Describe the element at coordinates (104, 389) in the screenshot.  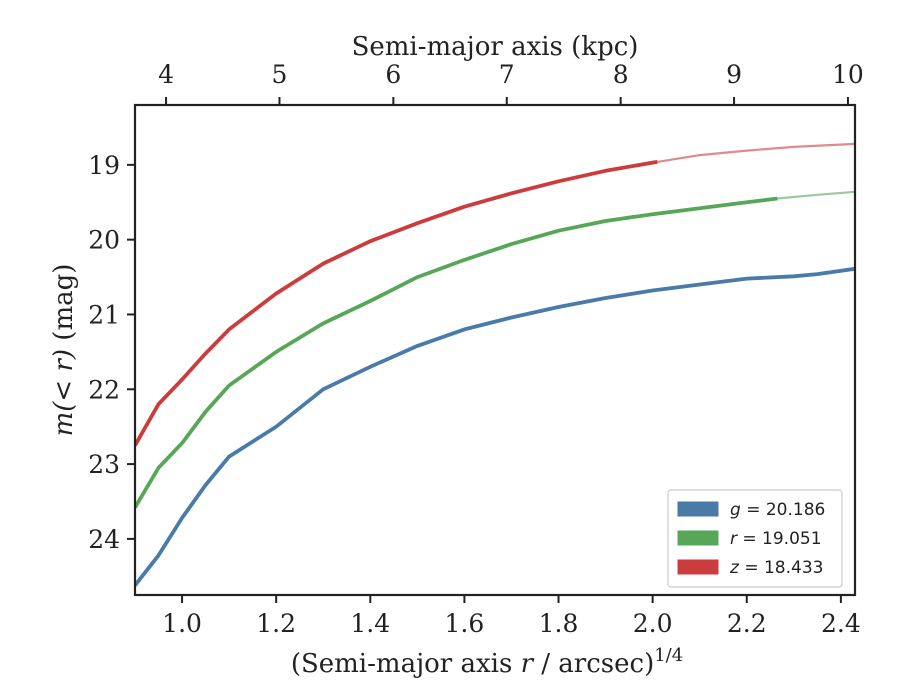
I see `y-tick-label: 22` at that location.